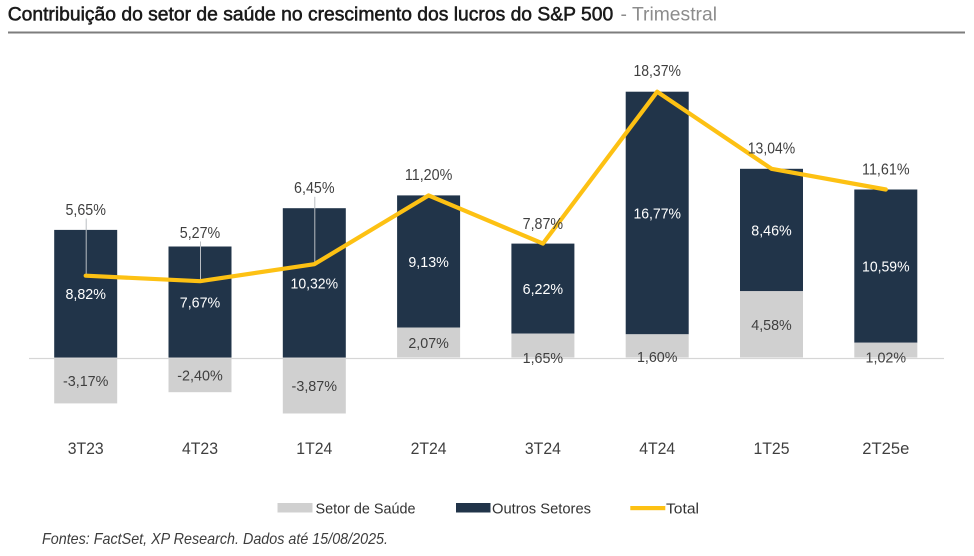 This screenshot has width=974, height=556. I want to click on svg-text: 1,60%, so click(657, 357).